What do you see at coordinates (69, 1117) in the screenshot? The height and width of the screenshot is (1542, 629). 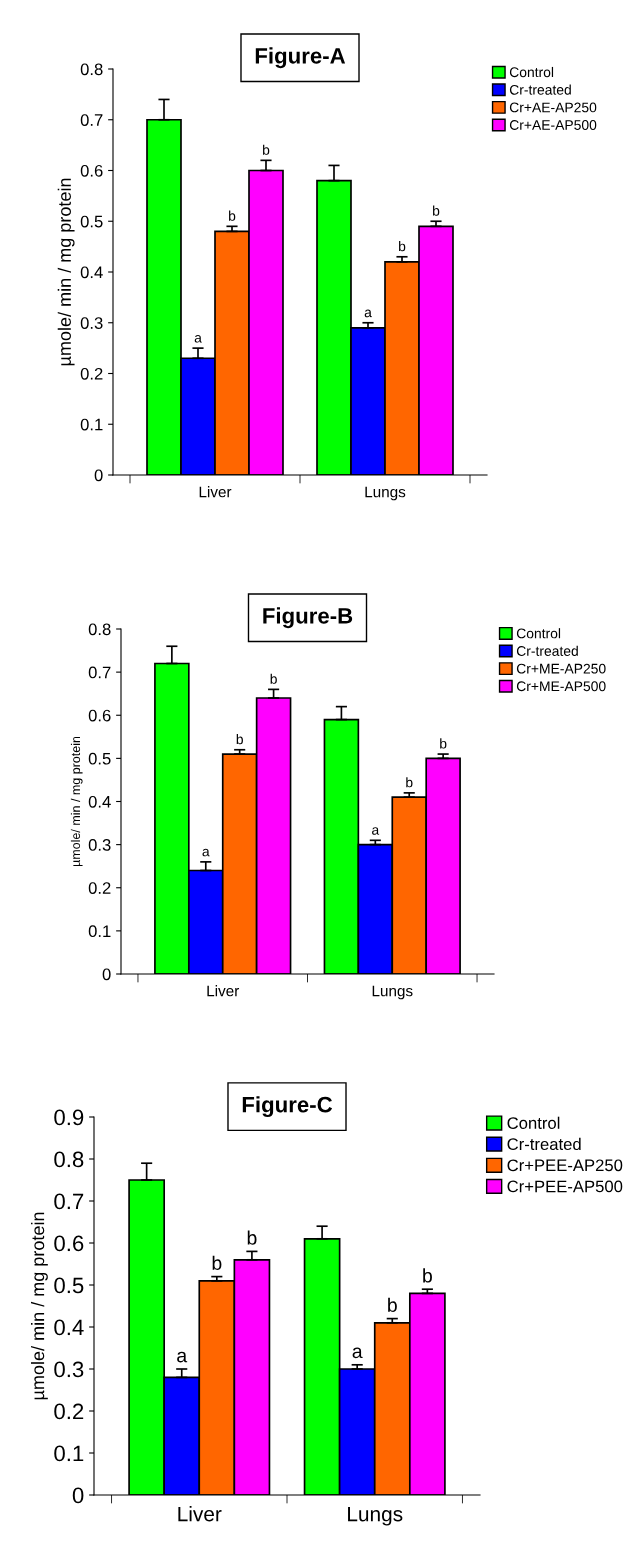 I see `y-tick-label: 0.9` at bounding box center [69, 1117].